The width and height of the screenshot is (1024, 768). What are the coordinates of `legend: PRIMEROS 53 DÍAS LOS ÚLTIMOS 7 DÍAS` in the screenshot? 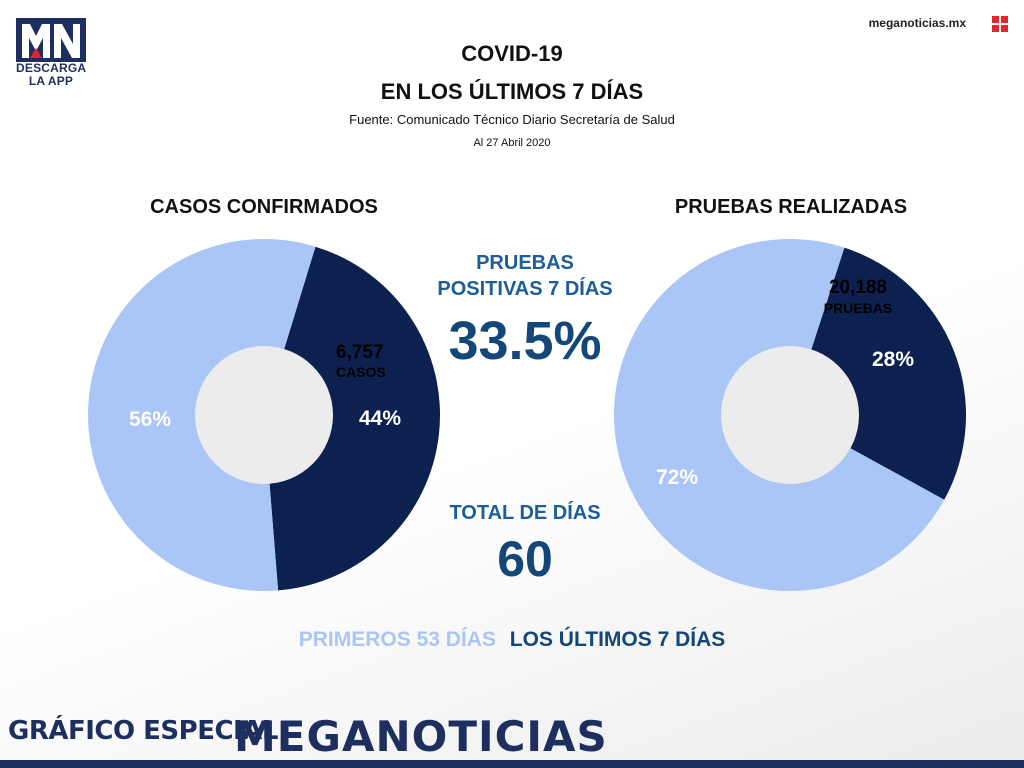 It's located at (512, 640).